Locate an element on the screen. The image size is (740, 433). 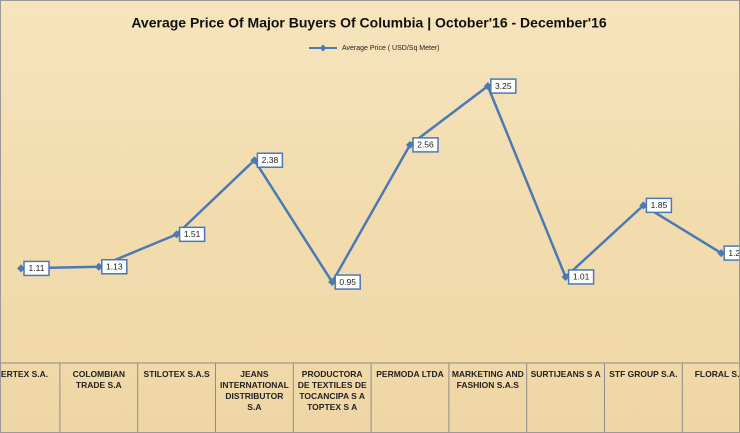
data-label: 0.95 is located at coordinates (347, 282).